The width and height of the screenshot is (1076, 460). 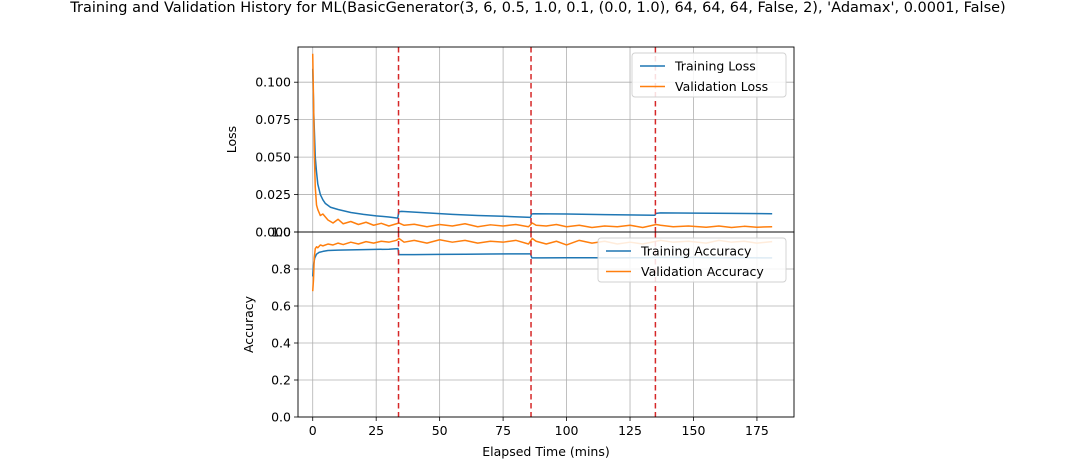 I want to click on accuracy-y-tick-label: 0.0, so click(x=281, y=417).